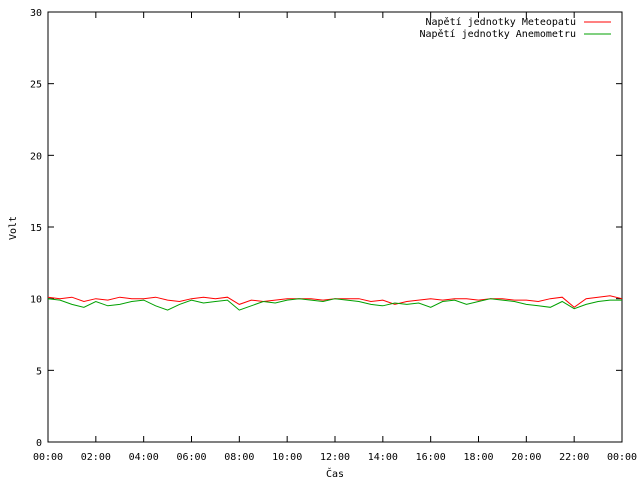  Describe the element at coordinates (500, 22) in the screenshot. I see `legend-label-1: Napětí jednotky Meteopatu` at that location.